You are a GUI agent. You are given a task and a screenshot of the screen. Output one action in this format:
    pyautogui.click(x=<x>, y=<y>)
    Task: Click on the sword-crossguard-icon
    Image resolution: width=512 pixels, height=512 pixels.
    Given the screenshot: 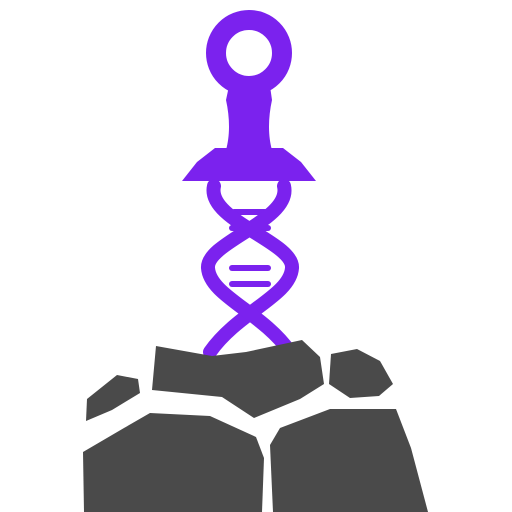 What is the action you would take?
    pyautogui.click(x=249, y=164)
    